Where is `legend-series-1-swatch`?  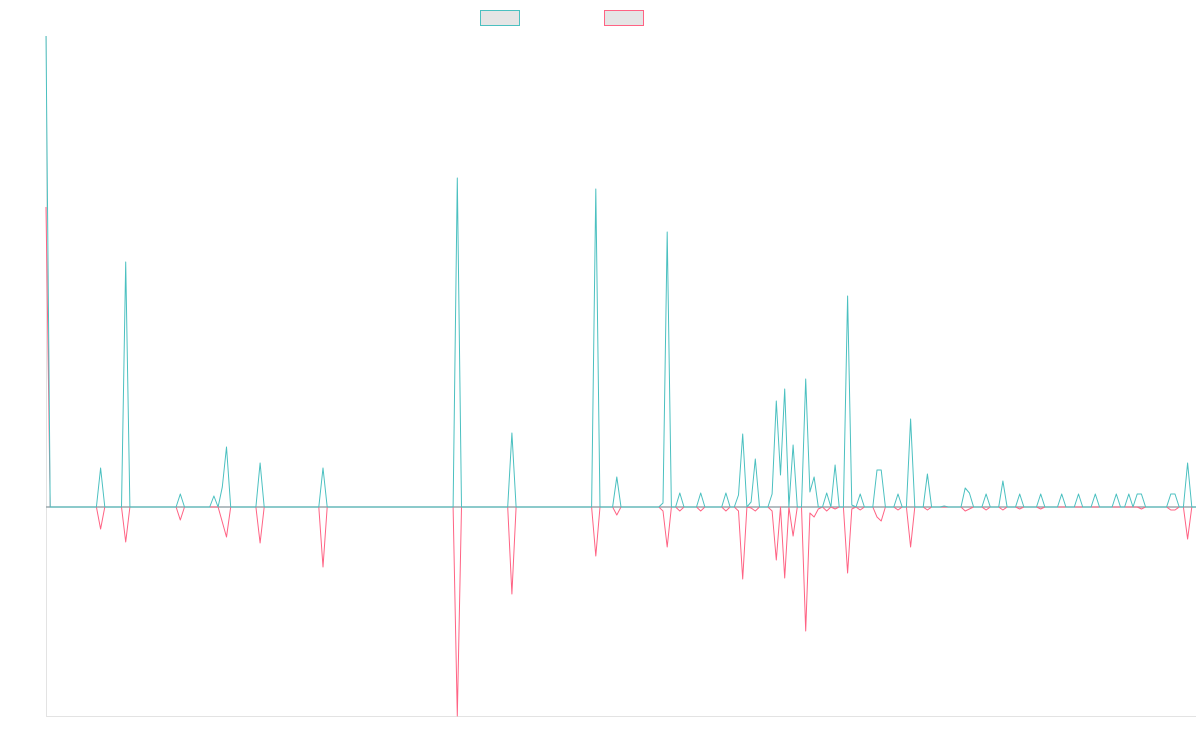 legend-series-1-swatch is located at coordinates (500, 18).